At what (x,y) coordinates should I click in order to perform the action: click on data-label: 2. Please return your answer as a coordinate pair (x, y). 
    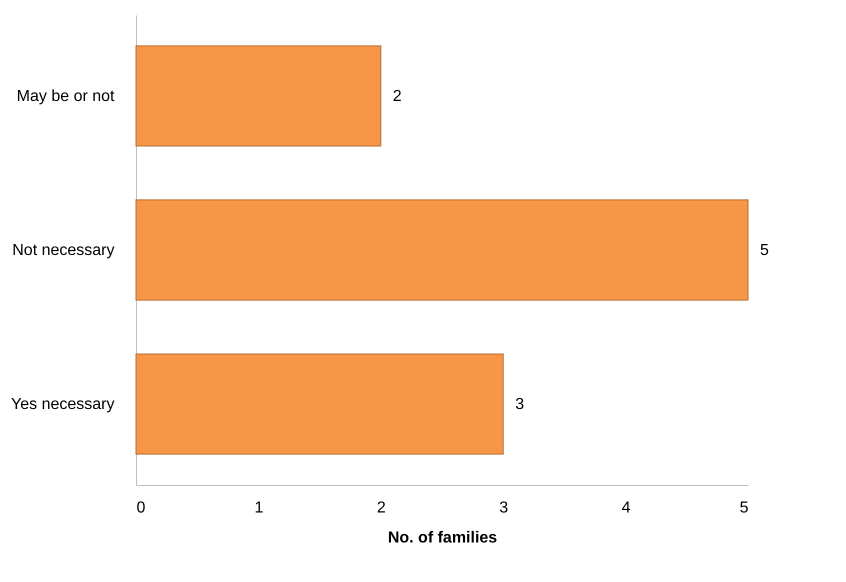
    Looking at the image, I should click on (397, 96).